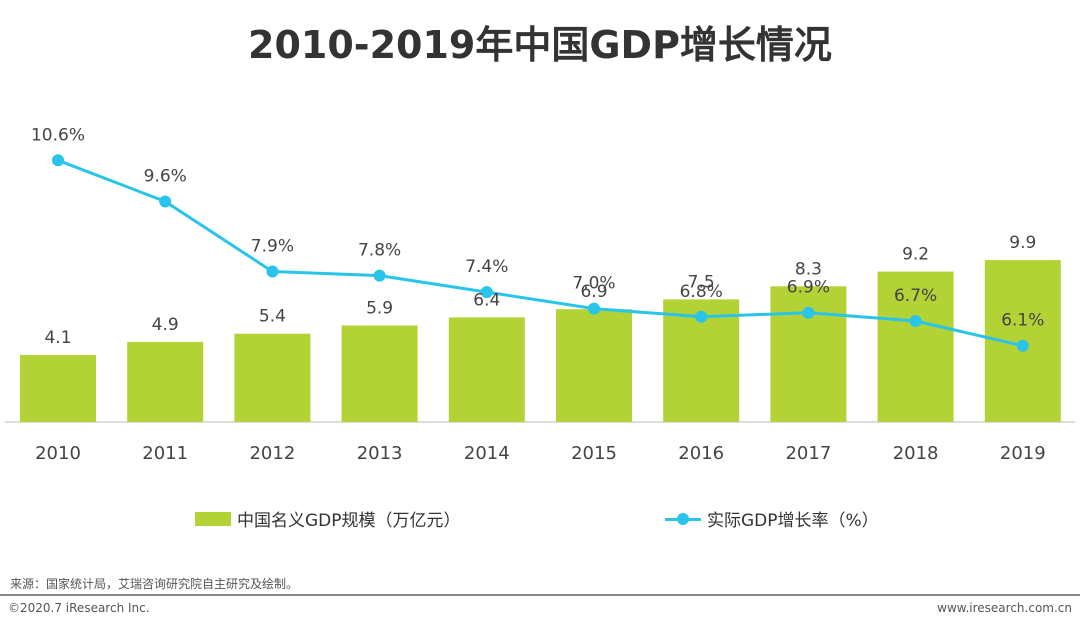  What do you see at coordinates (808, 288) in the screenshot?
I see `line-value-label: 6.9%` at bounding box center [808, 288].